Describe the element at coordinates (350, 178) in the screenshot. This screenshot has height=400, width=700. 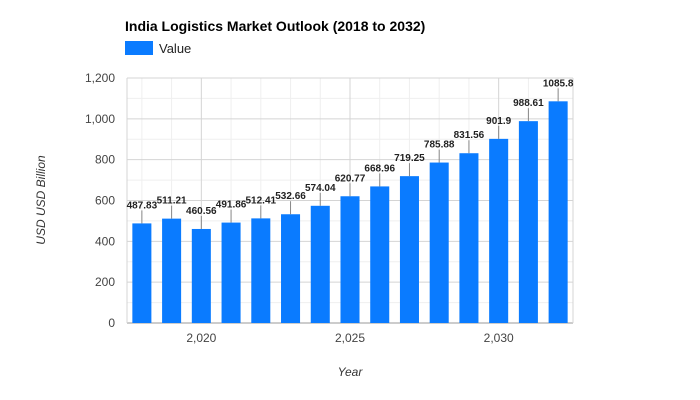
I see `data-label: 620.77` at that location.